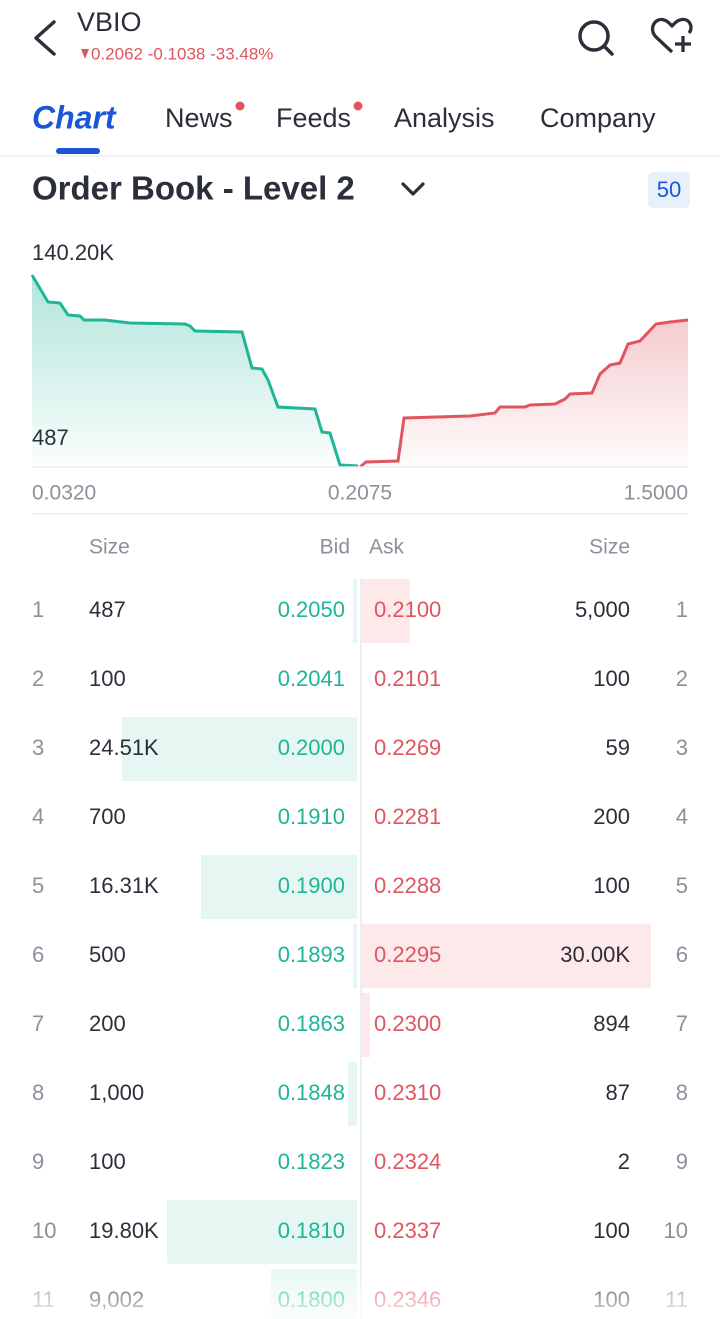 Image resolution: width=720 pixels, height=1319 pixels. Describe the element at coordinates (313, 118) in the screenshot. I see `tab-feeds: Feeds` at that location.